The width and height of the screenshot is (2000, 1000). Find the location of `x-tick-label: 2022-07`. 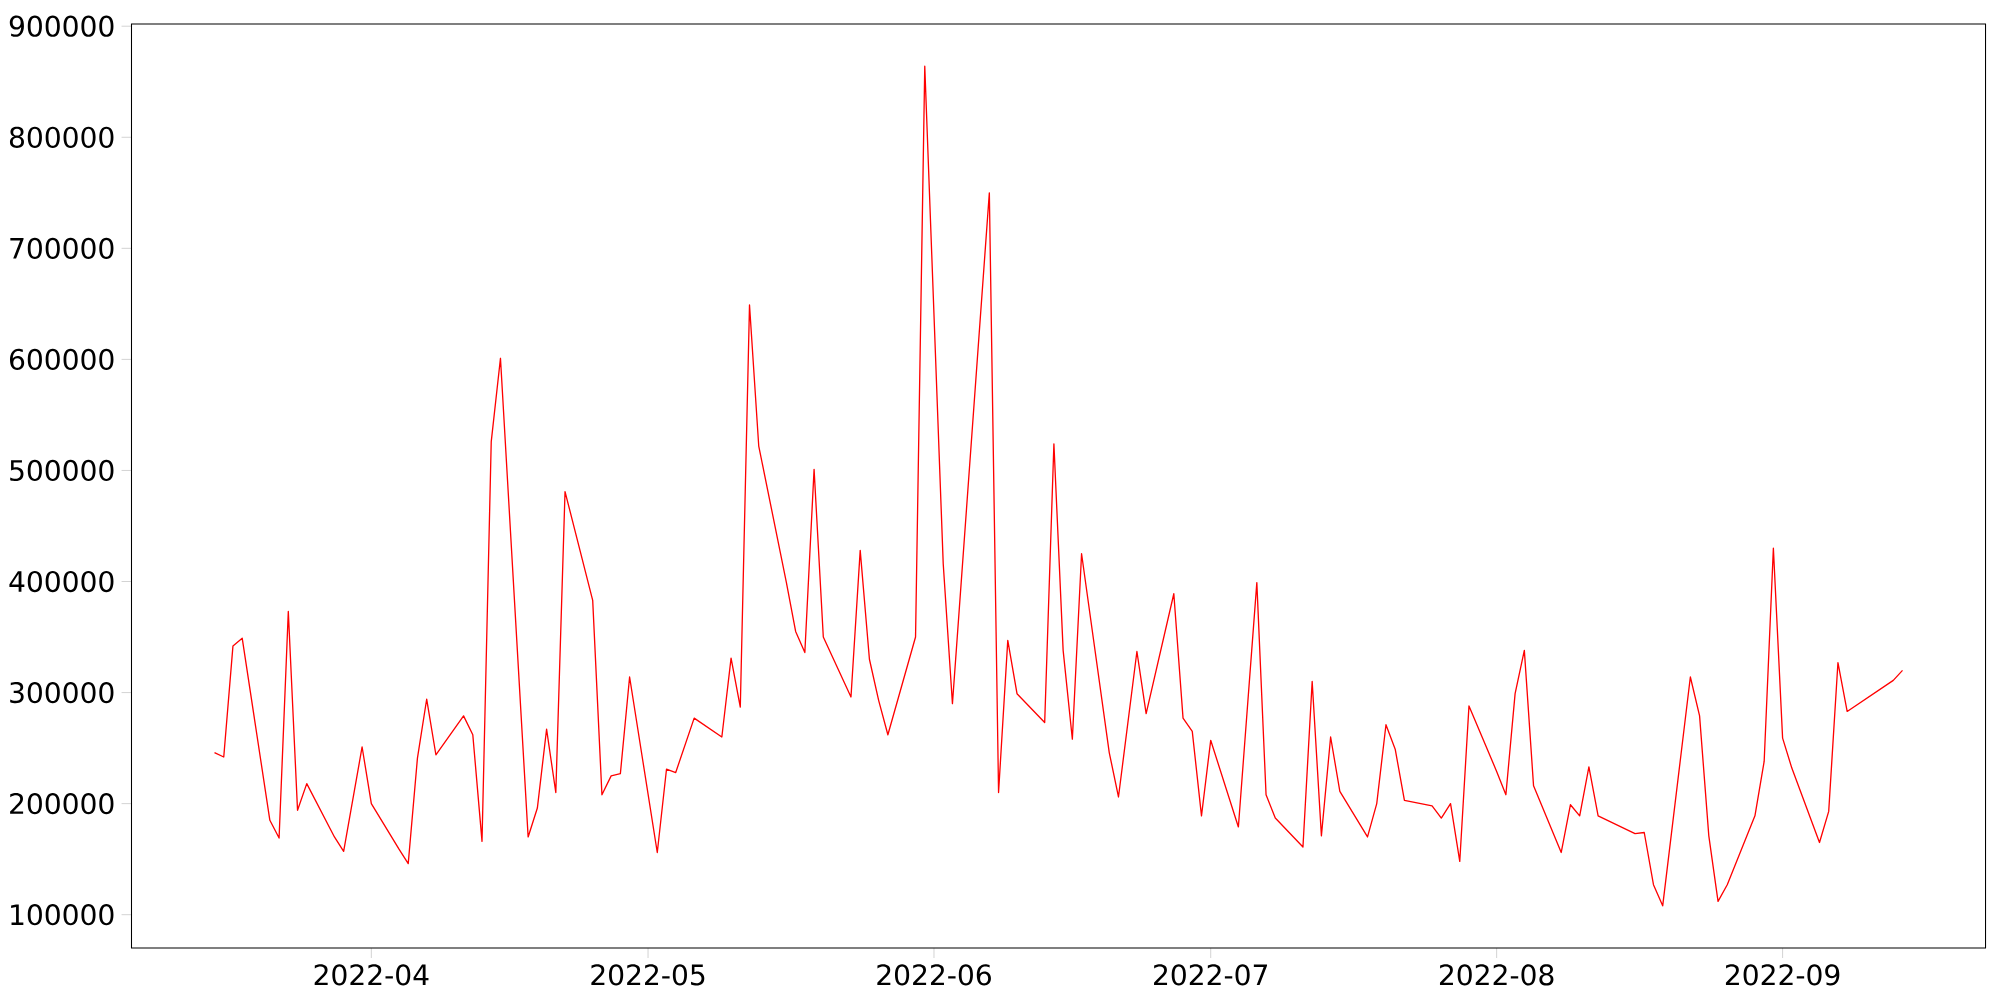

x-tick-label: 2022-07 is located at coordinates (1211, 975).